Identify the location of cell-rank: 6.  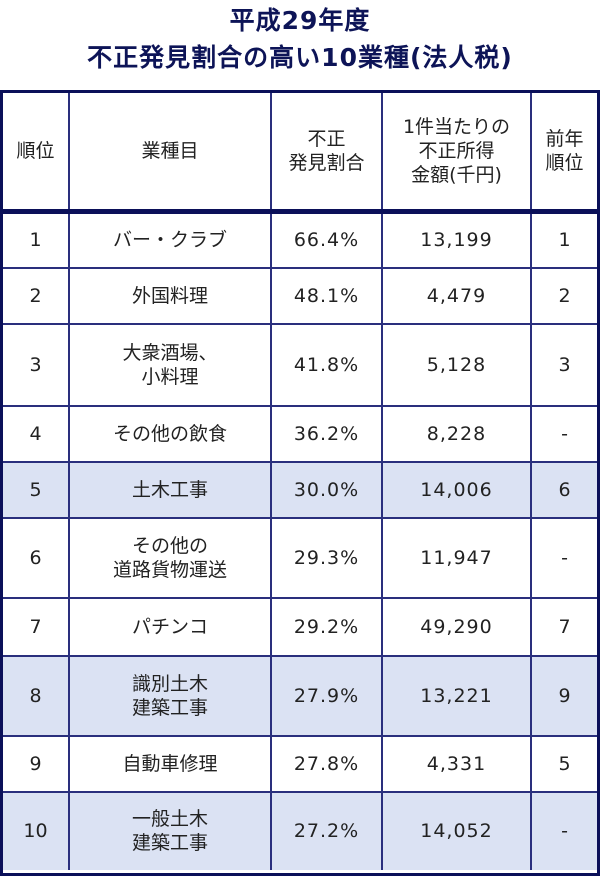
(36, 557).